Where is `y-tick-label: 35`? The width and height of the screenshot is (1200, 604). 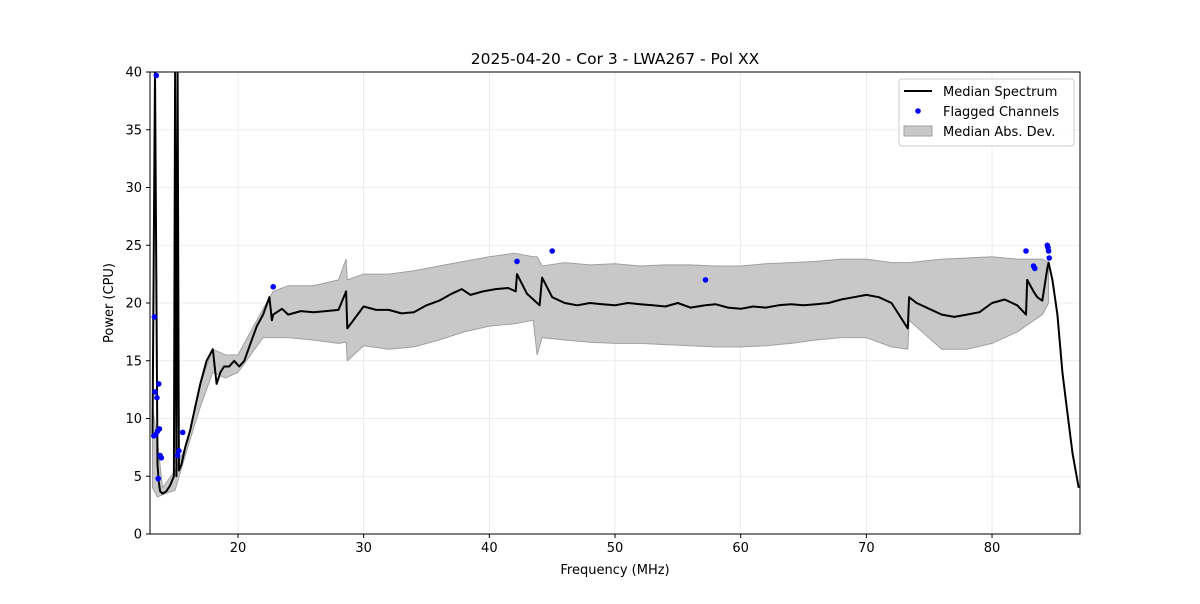 y-tick-label: 35 is located at coordinates (133, 130).